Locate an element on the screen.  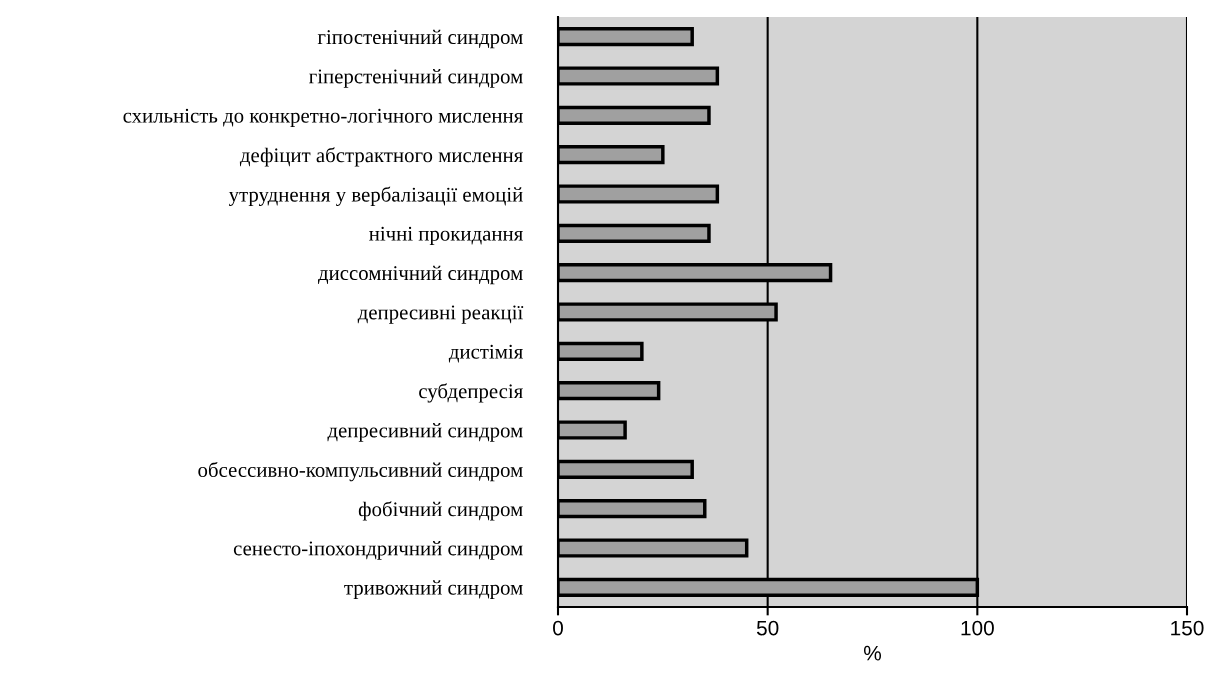
x-tick-label: 150 is located at coordinates (1187, 628).